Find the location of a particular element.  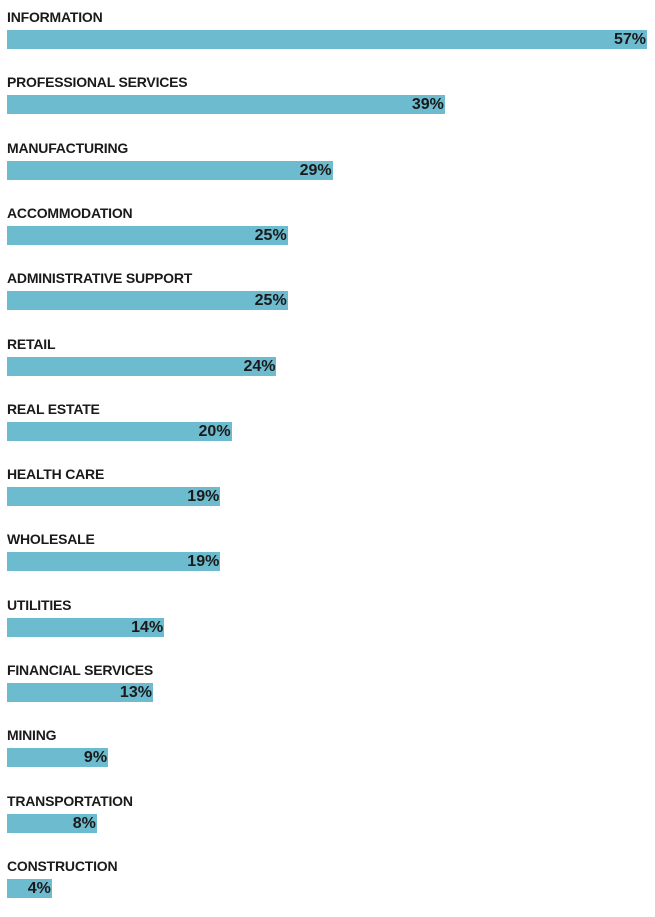

category-label: HEALTH CARE is located at coordinates (56, 474).